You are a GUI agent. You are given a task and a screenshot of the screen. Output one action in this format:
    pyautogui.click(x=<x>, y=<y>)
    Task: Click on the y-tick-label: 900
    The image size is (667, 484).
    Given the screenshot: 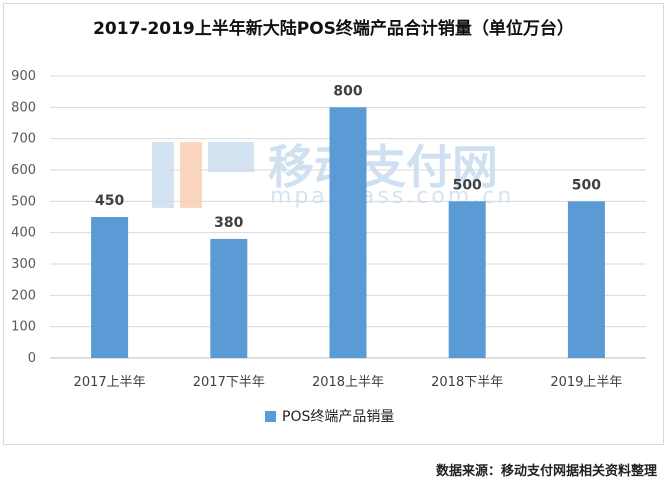 What is the action you would take?
    pyautogui.click(x=23, y=76)
    